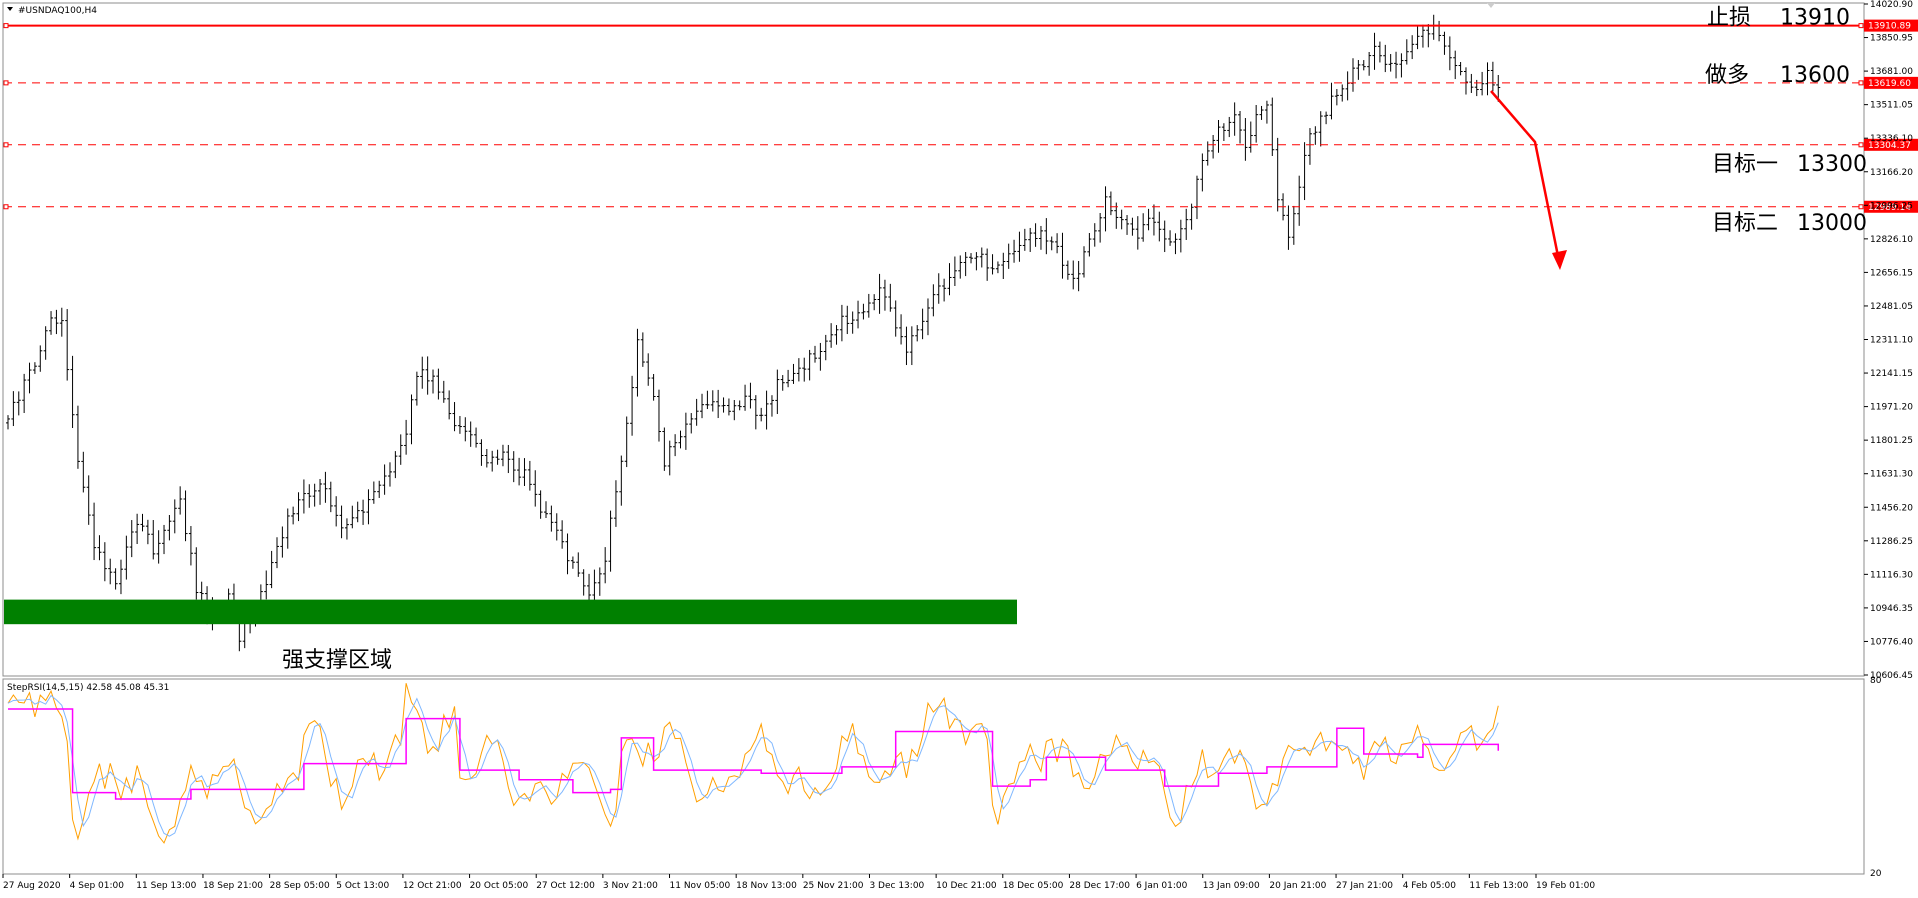 Image resolution: width=1918 pixels, height=898 pixels. What do you see at coordinates (630, 886) in the screenshot?
I see `time-tick-label: 3 Nov 21:00` at bounding box center [630, 886].